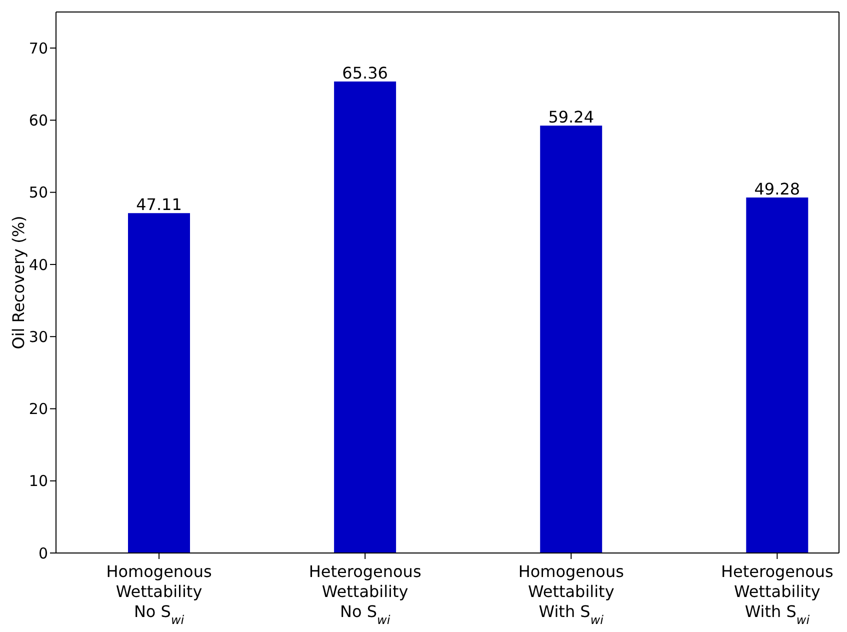 Image resolution: width=847 pixels, height=632 pixels. What do you see at coordinates (18, 283) in the screenshot?
I see `y-axis-title: Oil Recovery (%)` at bounding box center [18, 283].